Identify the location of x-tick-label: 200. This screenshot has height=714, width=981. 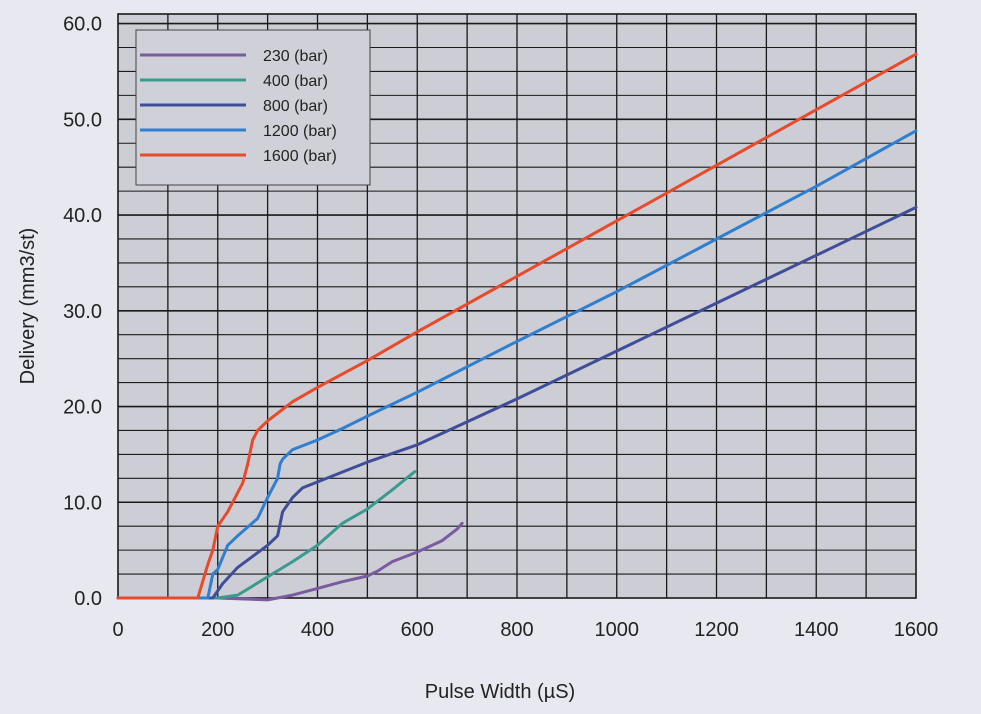
(217, 630).